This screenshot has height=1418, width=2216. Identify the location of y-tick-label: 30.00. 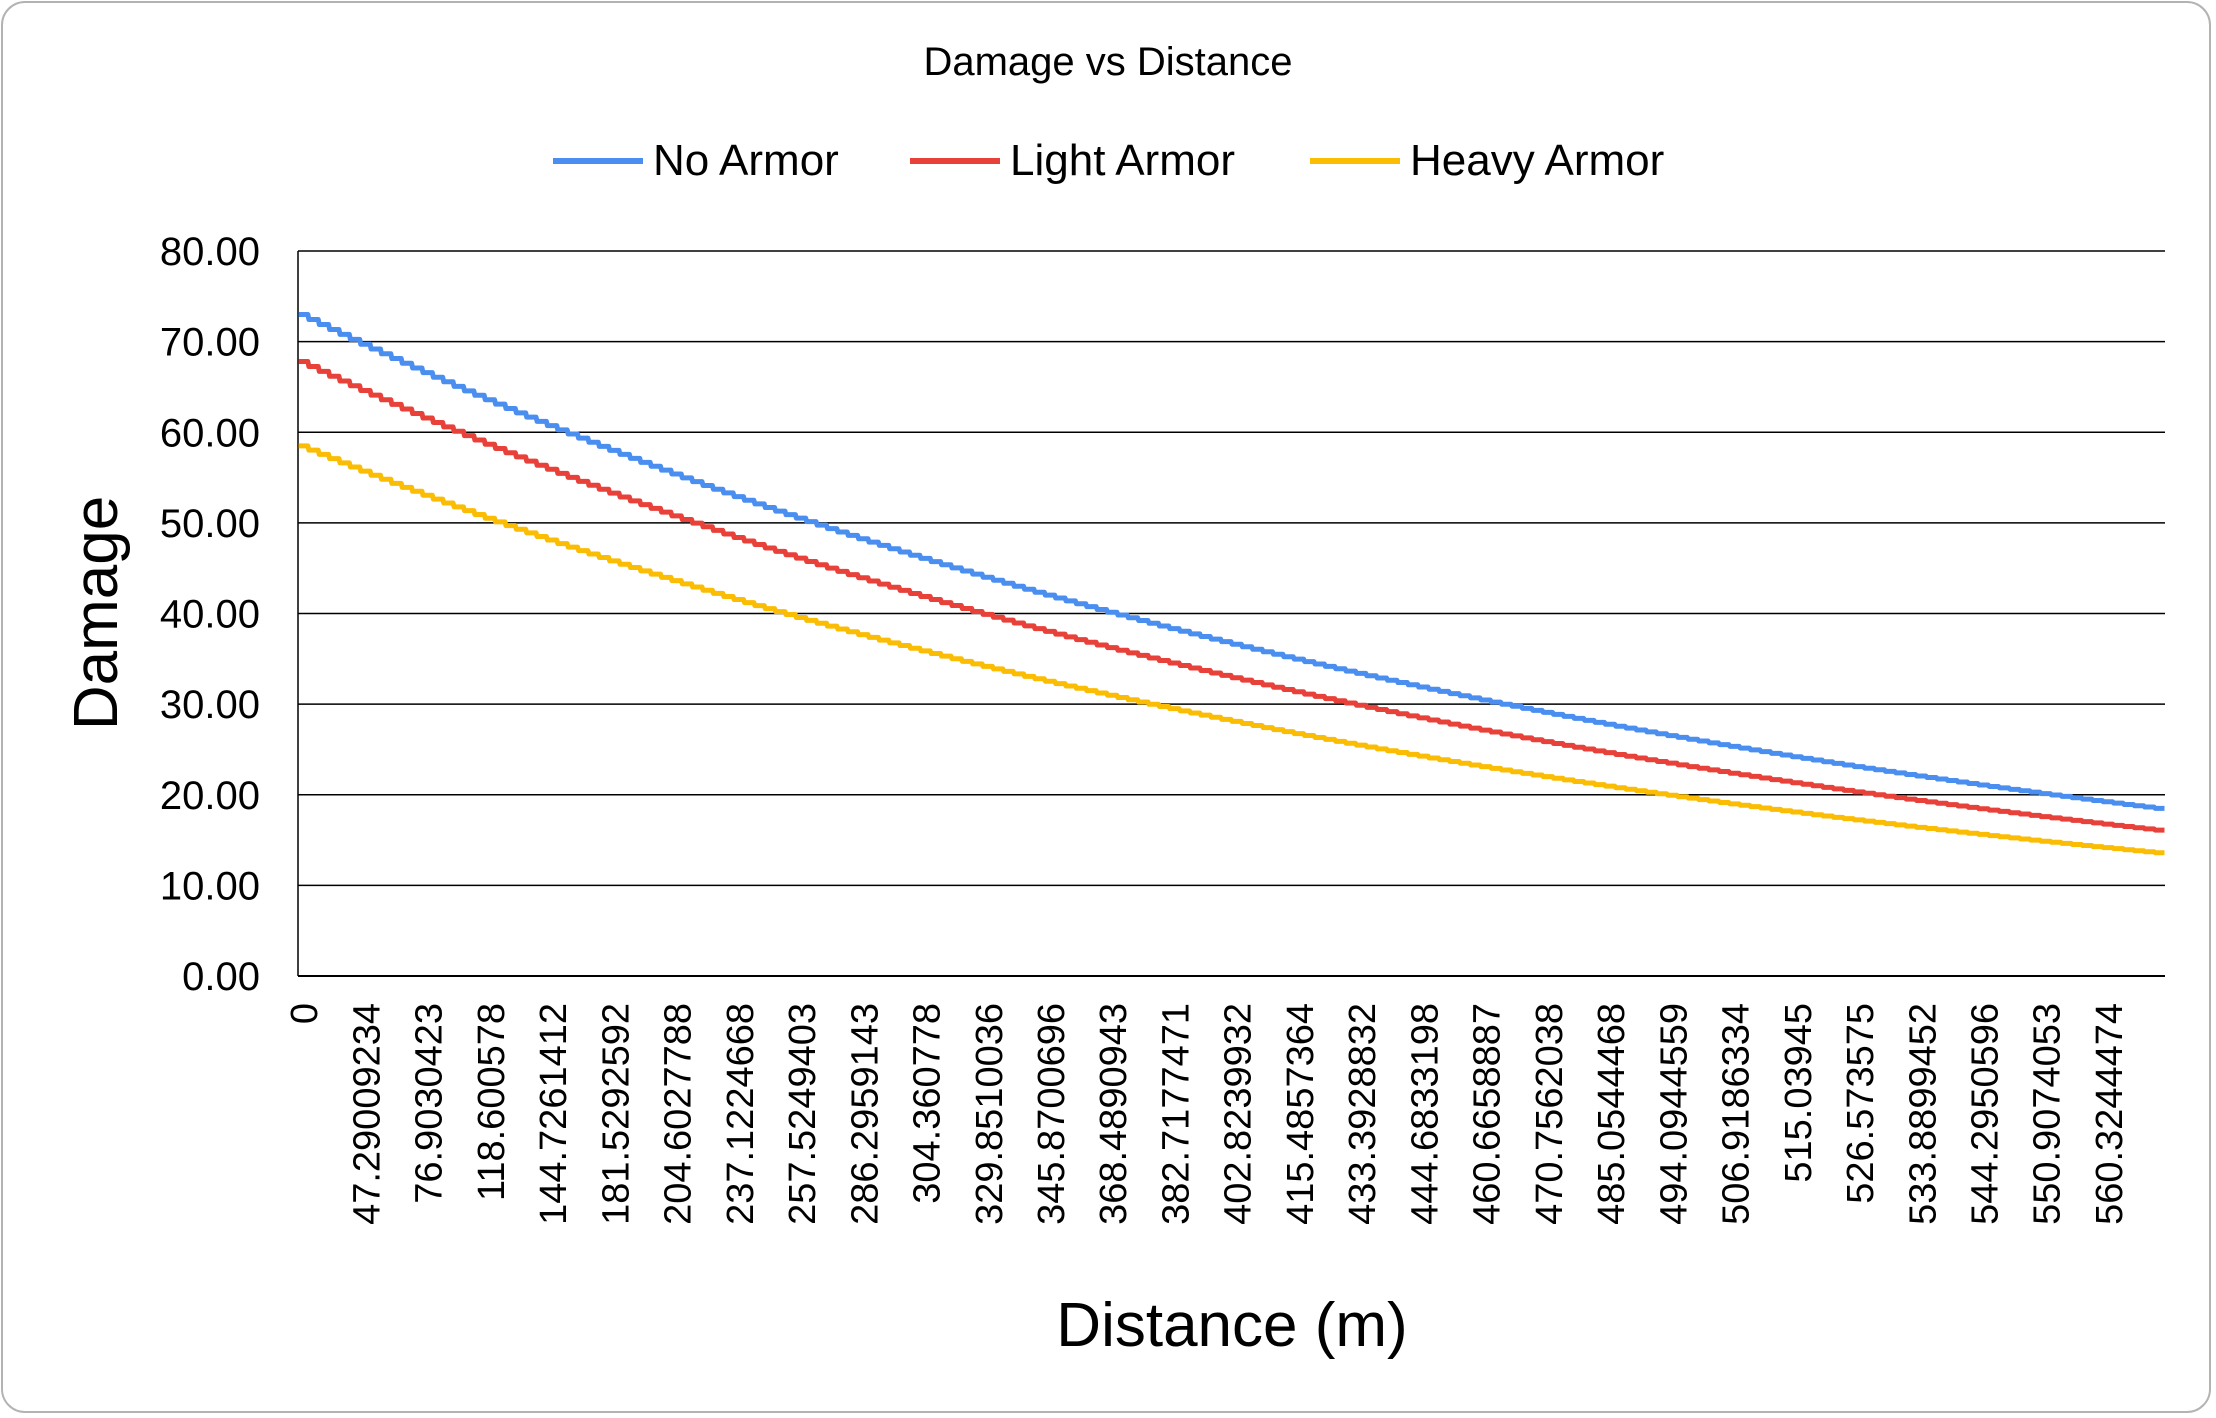
(210, 705).